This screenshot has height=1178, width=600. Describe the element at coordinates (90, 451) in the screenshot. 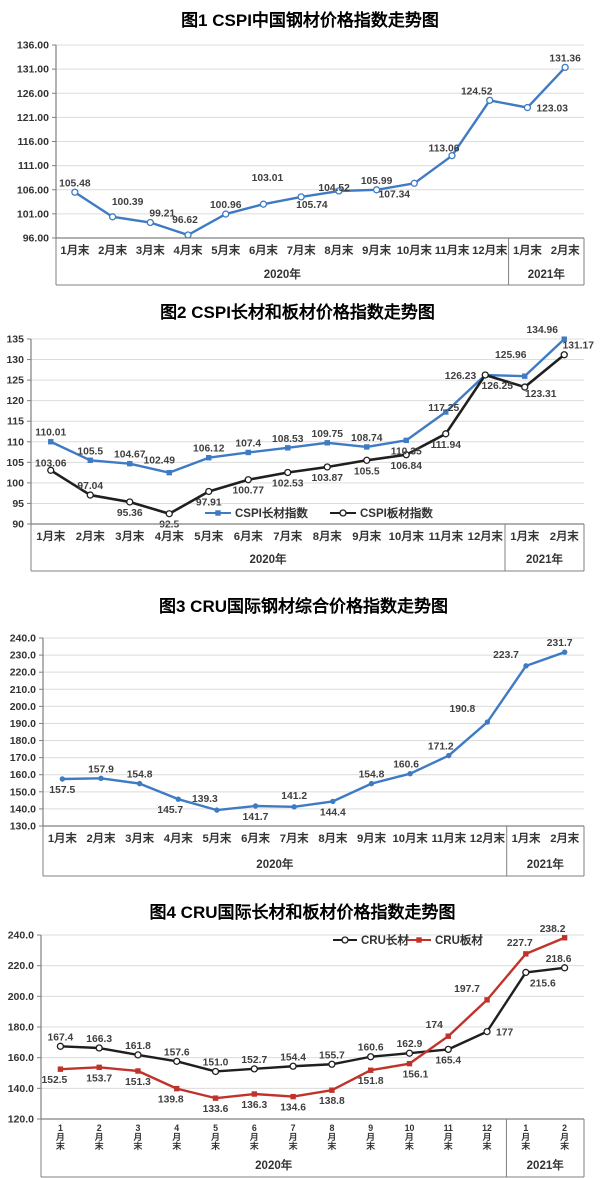

I see `data-point-label: 105.5` at that location.